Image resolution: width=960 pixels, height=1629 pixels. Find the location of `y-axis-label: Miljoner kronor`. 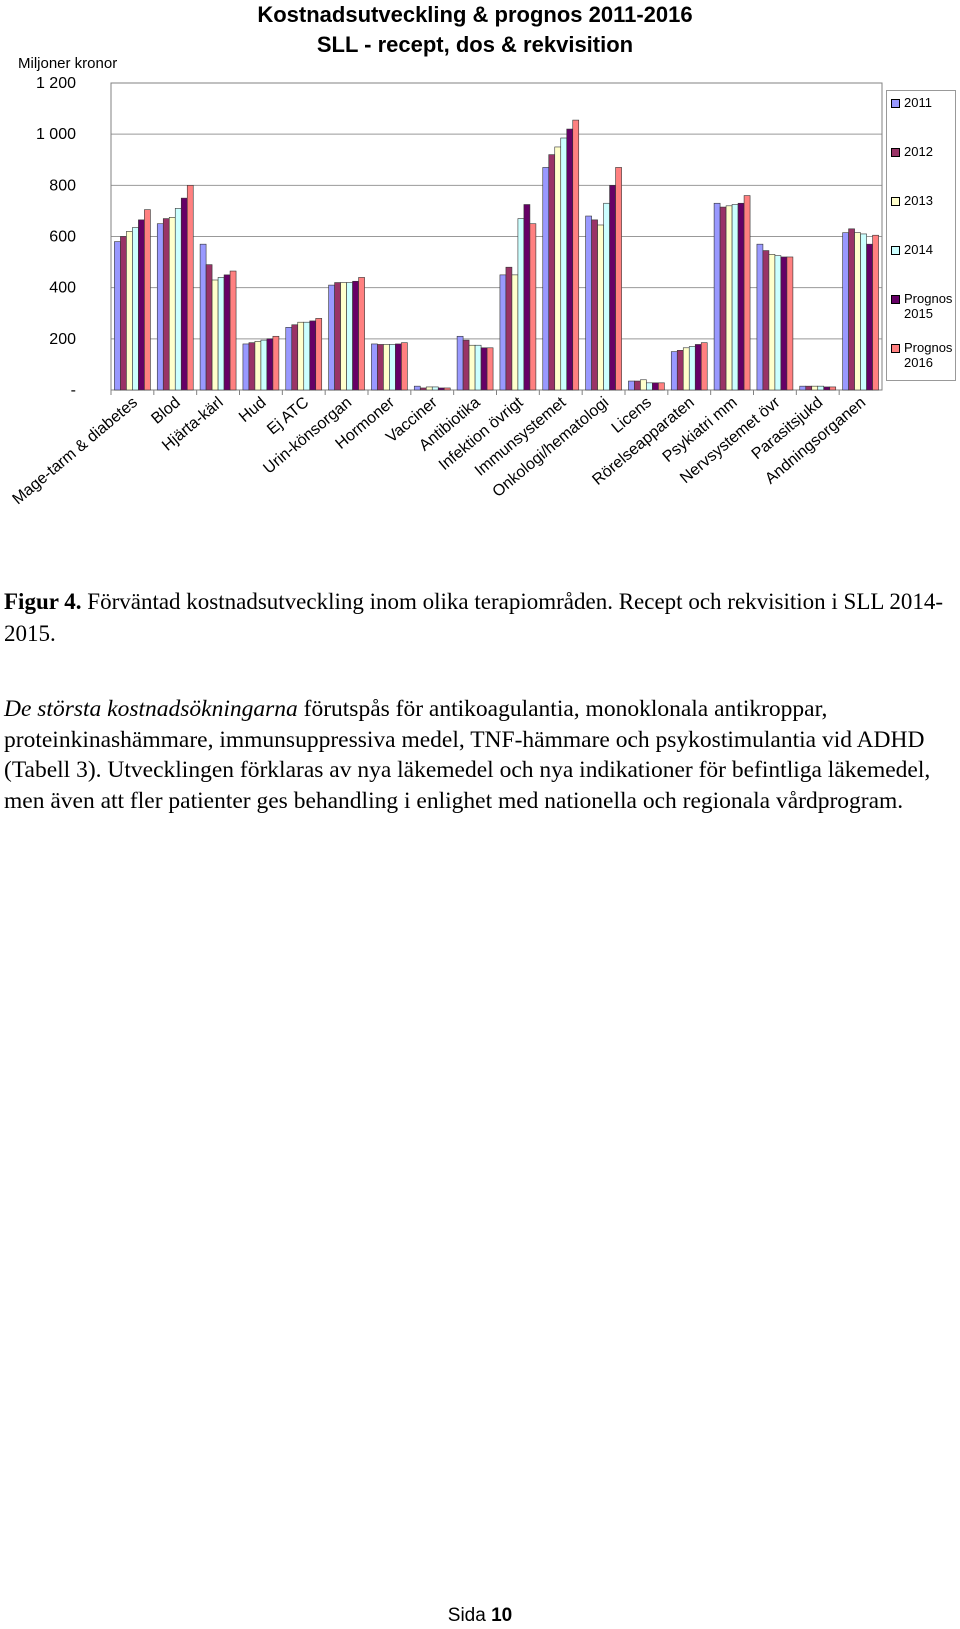

y-axis-label: Miljoner kronor is located at coordinates (67, 63).